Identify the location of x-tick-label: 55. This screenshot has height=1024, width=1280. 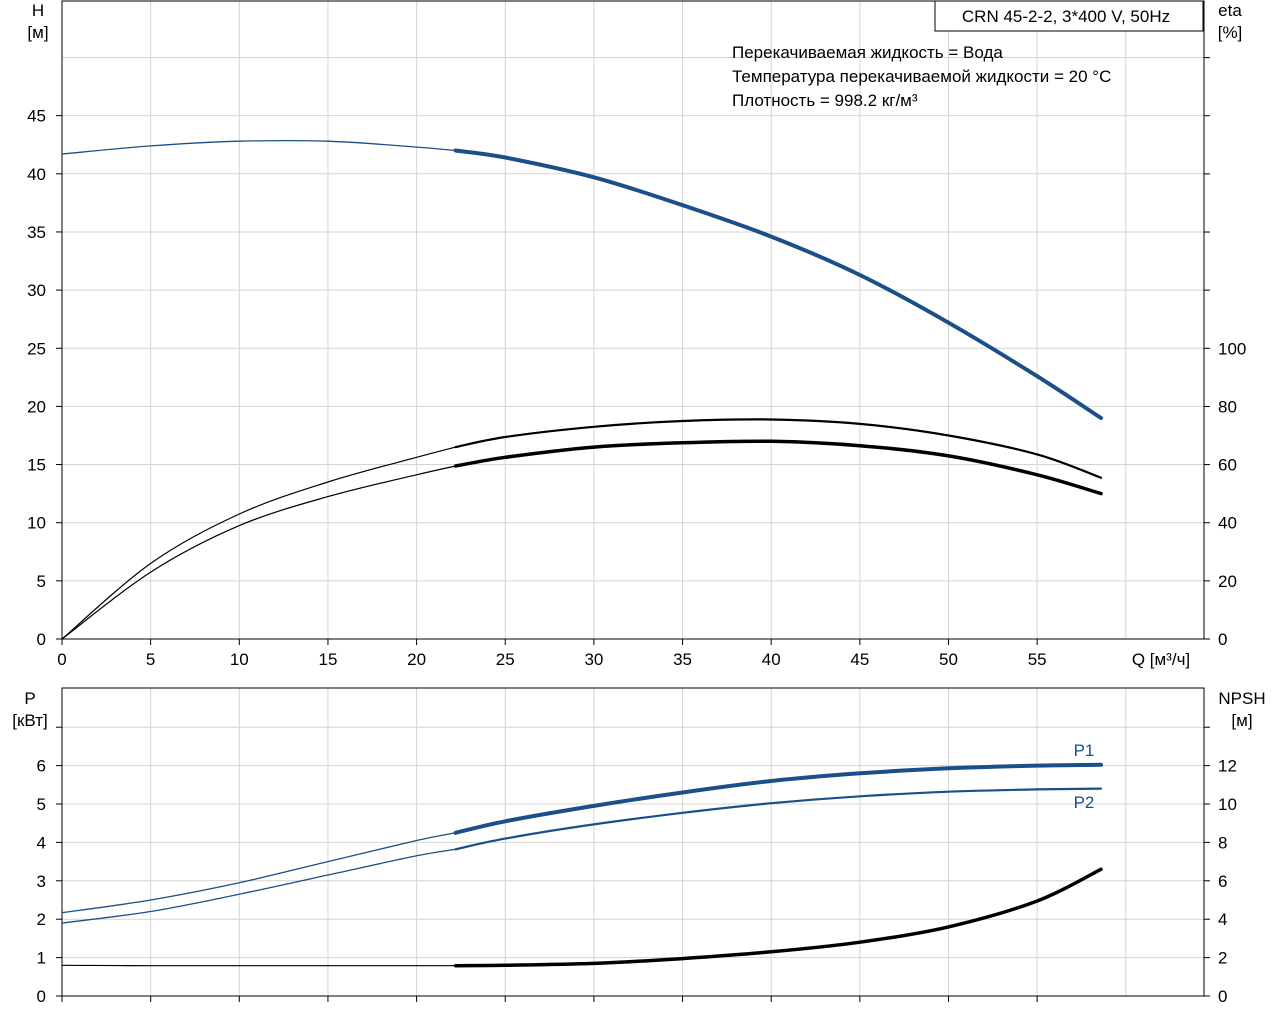
(1037, 659).